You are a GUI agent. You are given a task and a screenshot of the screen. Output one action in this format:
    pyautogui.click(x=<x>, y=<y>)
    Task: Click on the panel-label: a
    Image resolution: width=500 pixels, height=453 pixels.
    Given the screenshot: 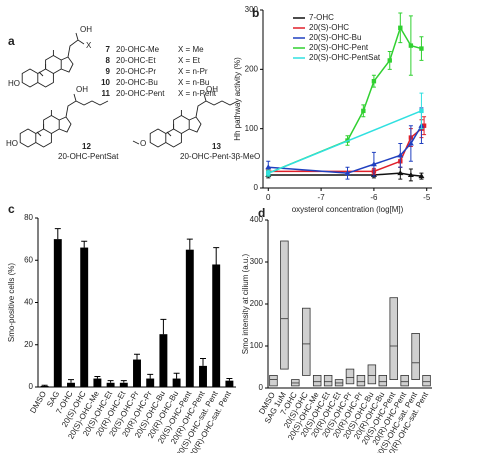 What is the action you would take?
    pyautogui.click(x=11, y=41)
    